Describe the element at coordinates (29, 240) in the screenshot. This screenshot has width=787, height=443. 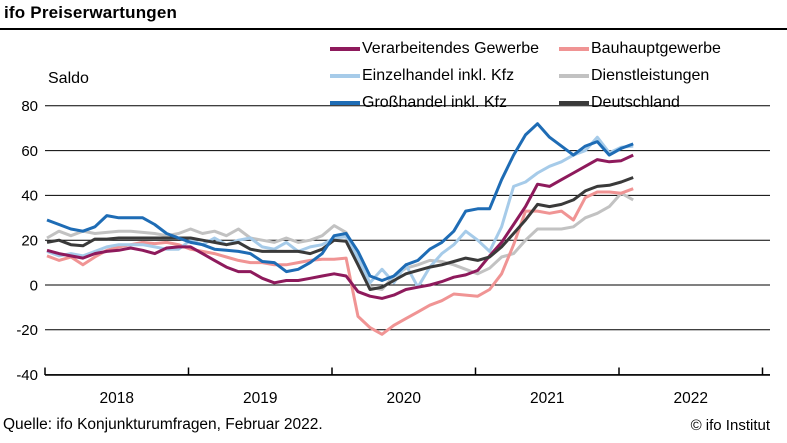
I see `y-tick-label: 20` at that location.